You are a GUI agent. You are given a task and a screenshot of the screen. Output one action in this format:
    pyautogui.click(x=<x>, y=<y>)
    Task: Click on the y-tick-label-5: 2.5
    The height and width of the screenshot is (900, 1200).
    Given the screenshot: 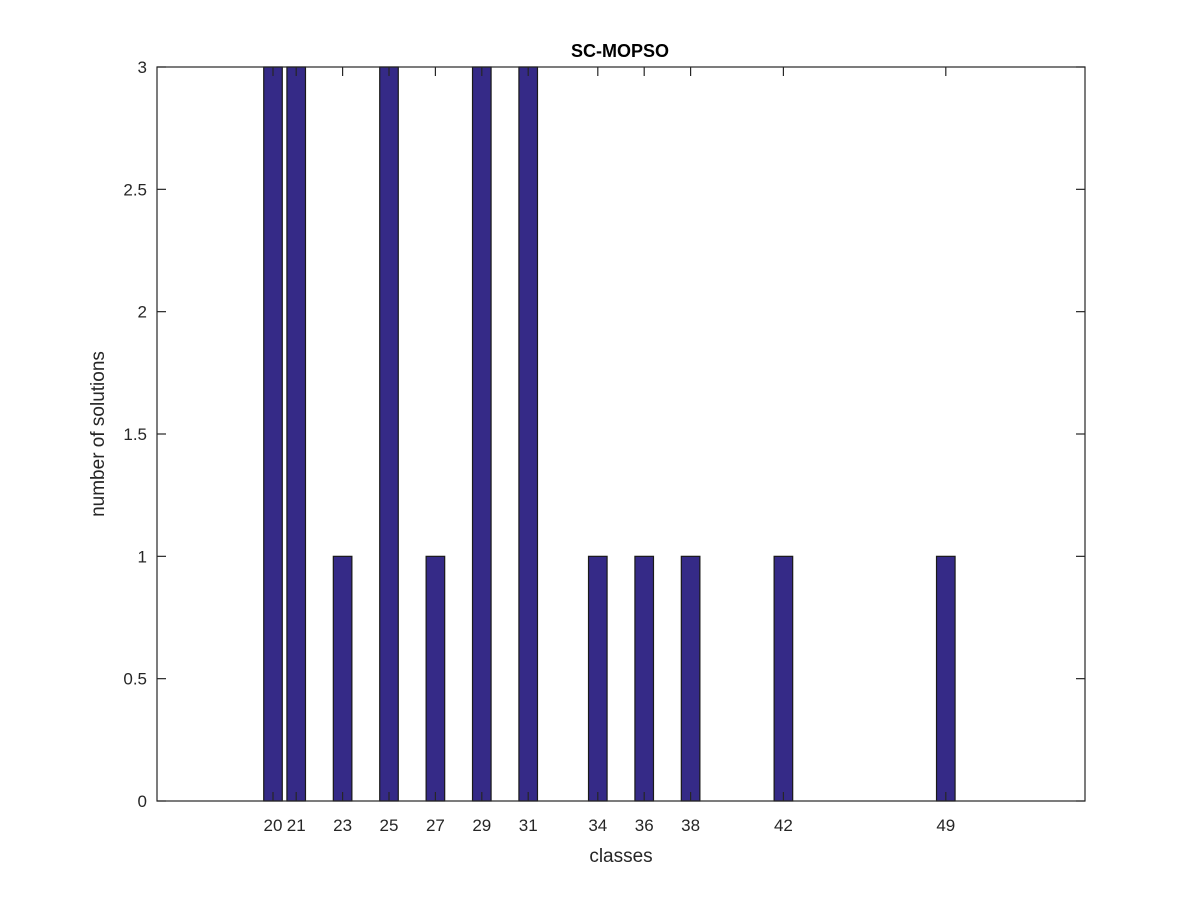 What is the action you would take?
    pyautogui.click(x=135, y=189)
    